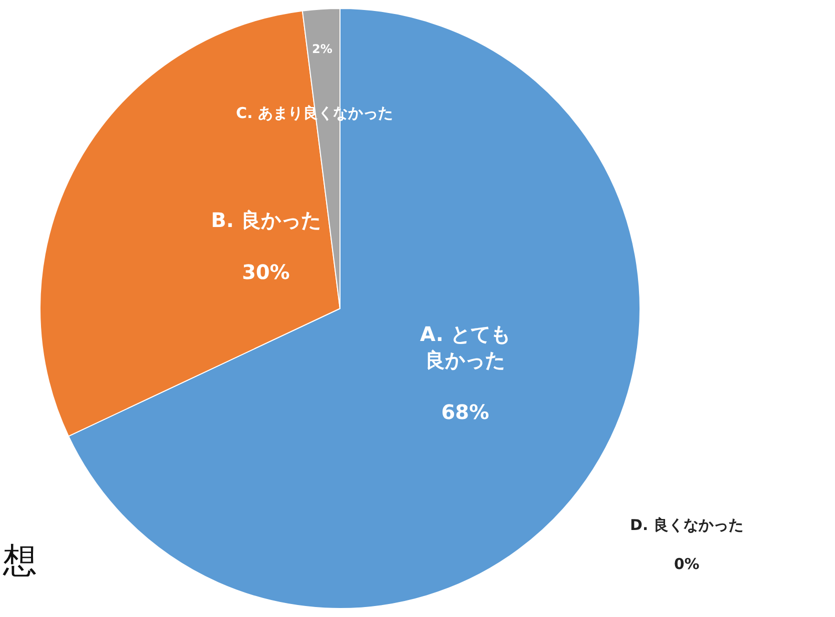 The height and width of the screenshot is (617, 835). I want to click on slice-label: A. とても良かった, so click(465, 347).